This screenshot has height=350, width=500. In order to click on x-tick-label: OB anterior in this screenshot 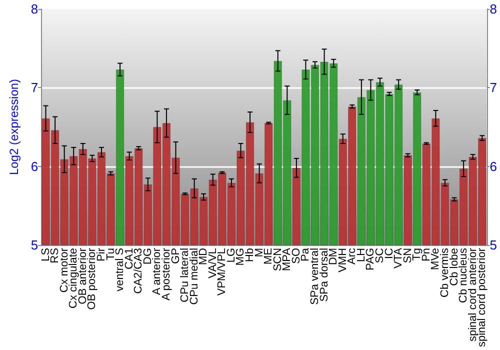, I will do `click(82, 276)`.